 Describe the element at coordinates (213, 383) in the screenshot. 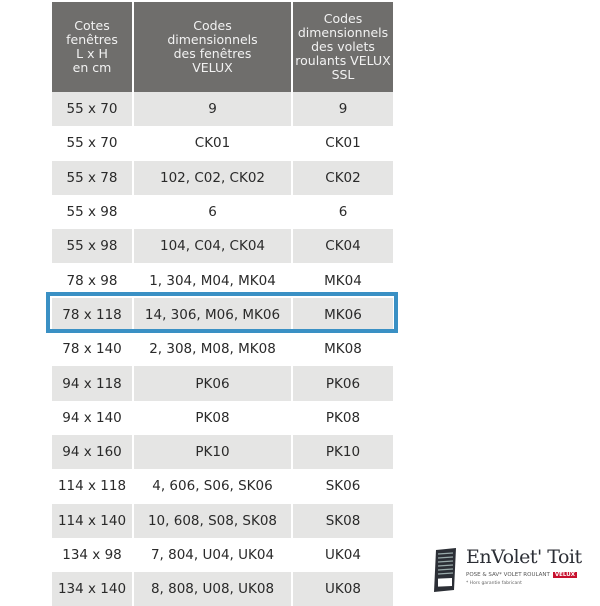

I see `window-code-cell: PK06` at that location.